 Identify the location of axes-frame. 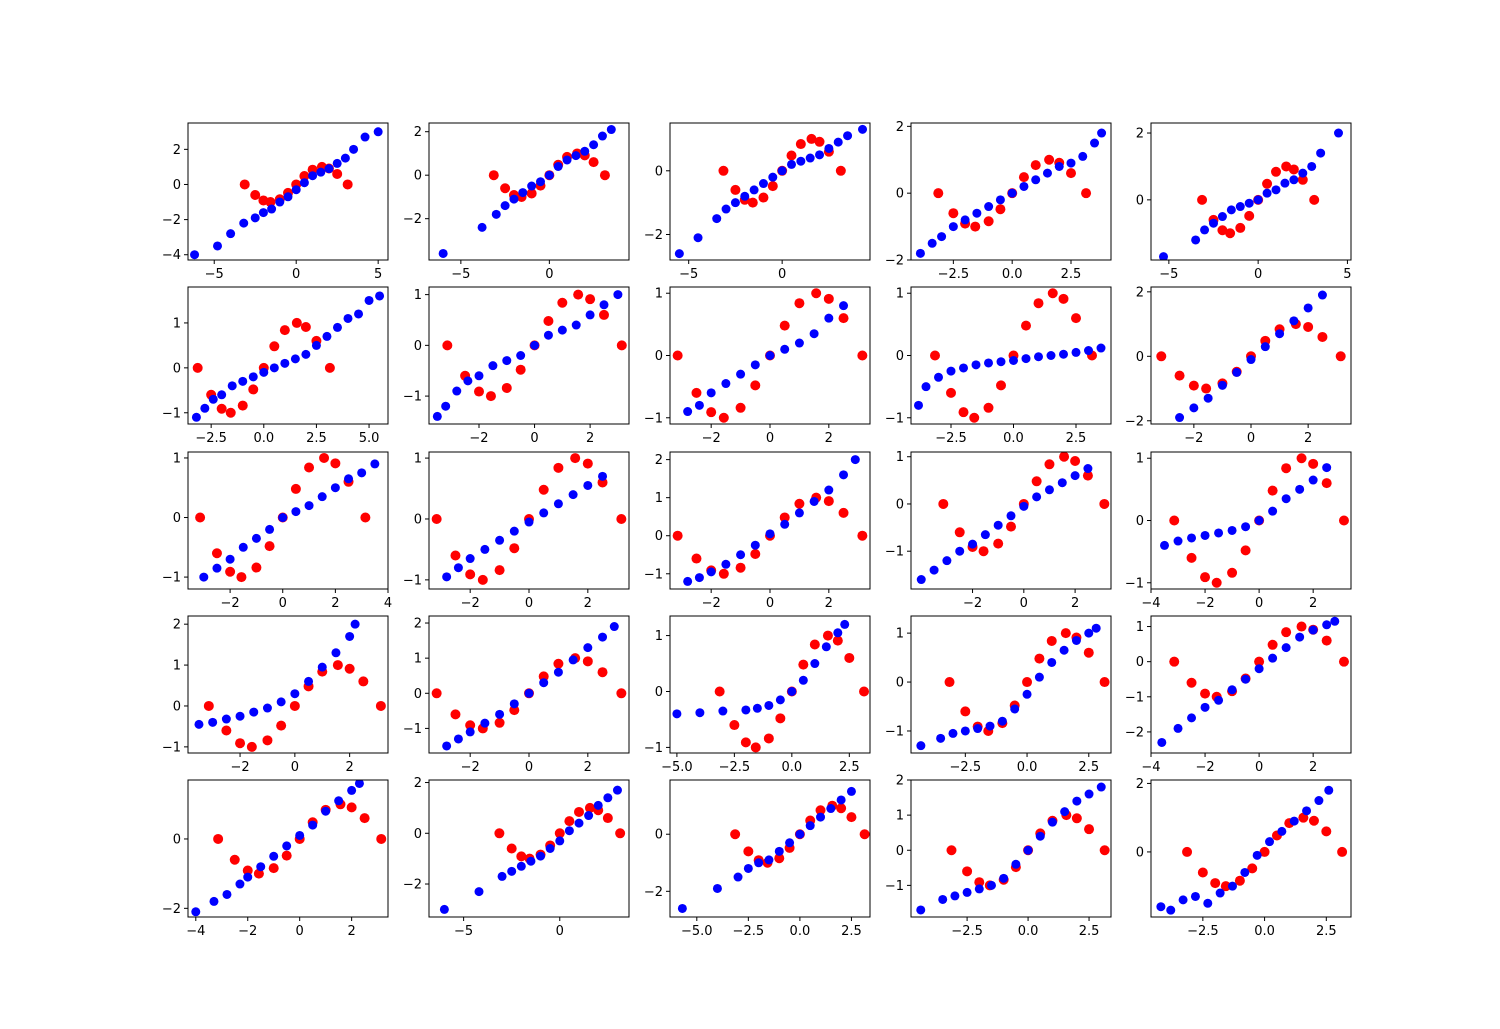
(1011, 684).